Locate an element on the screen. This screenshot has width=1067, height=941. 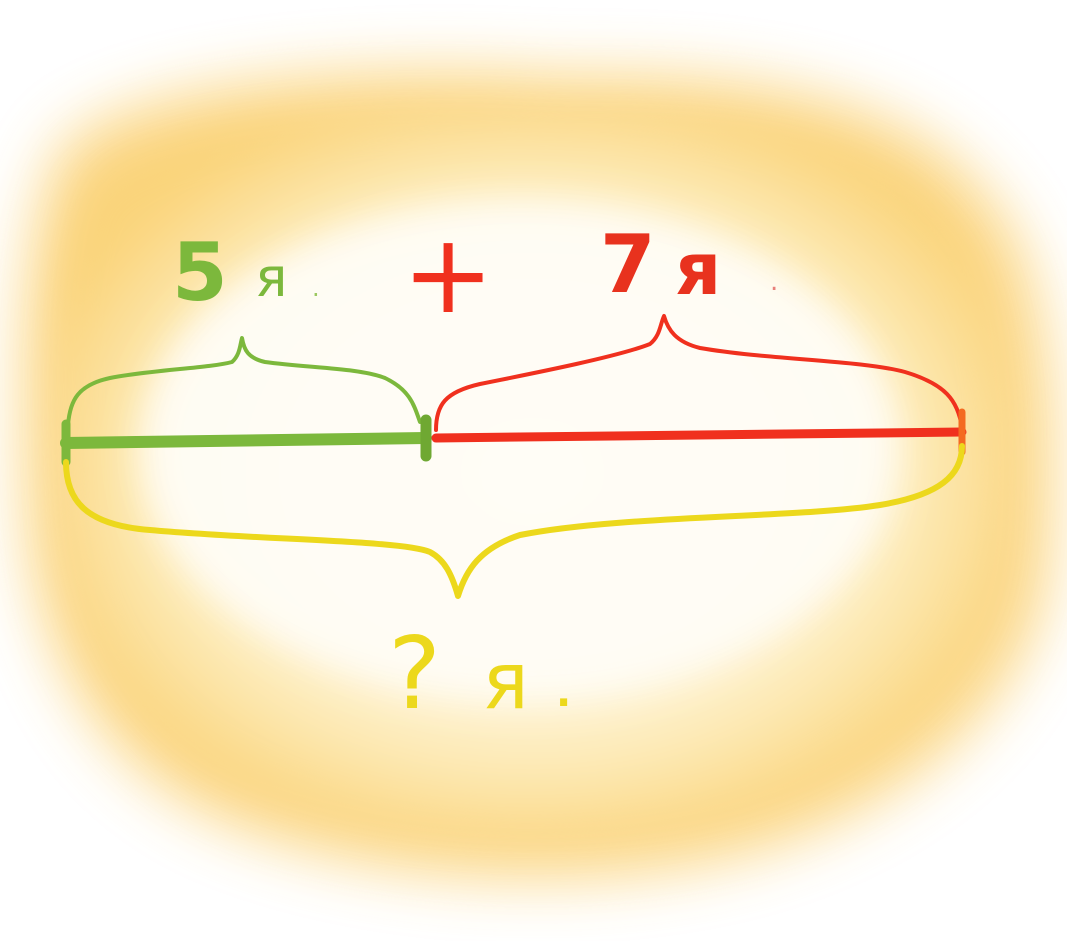
left-segment-group: 5 я . is located at coordinates (246, 346).